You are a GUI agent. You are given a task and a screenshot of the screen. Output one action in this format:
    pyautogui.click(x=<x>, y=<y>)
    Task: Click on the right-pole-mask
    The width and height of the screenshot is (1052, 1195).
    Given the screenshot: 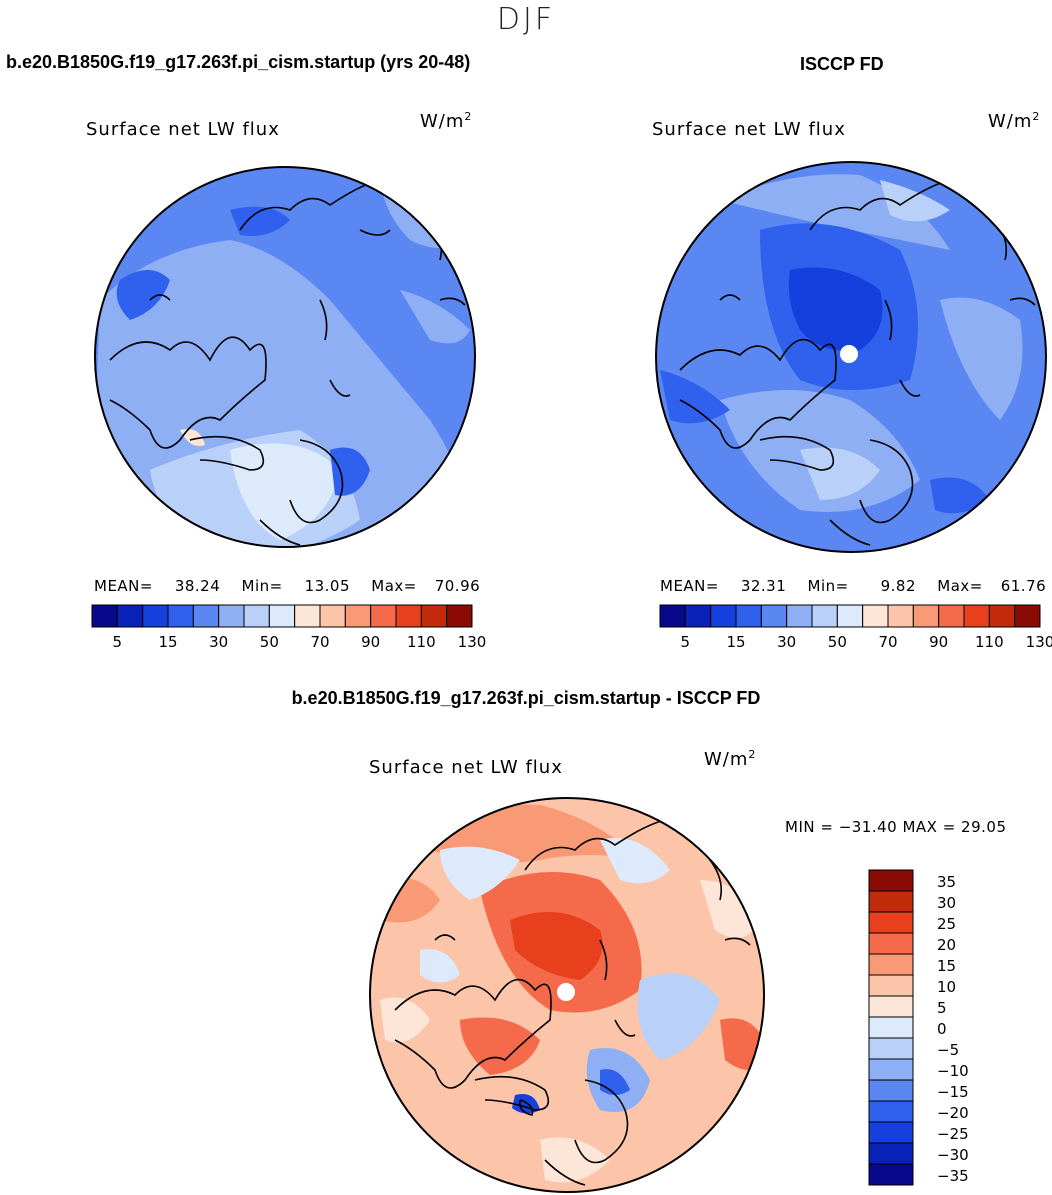 What is the action you would take?
    pyautogui.click(x=849, y=354)
    